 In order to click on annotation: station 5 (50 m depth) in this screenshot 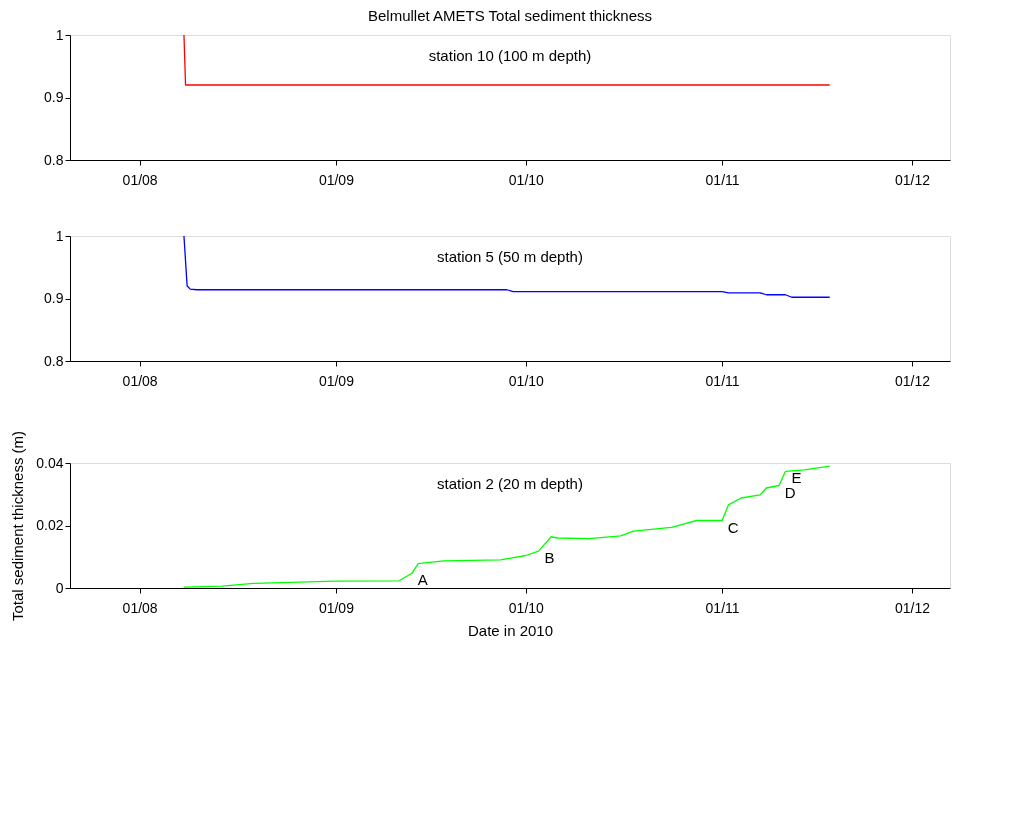, I will do `click(510, 257)`.